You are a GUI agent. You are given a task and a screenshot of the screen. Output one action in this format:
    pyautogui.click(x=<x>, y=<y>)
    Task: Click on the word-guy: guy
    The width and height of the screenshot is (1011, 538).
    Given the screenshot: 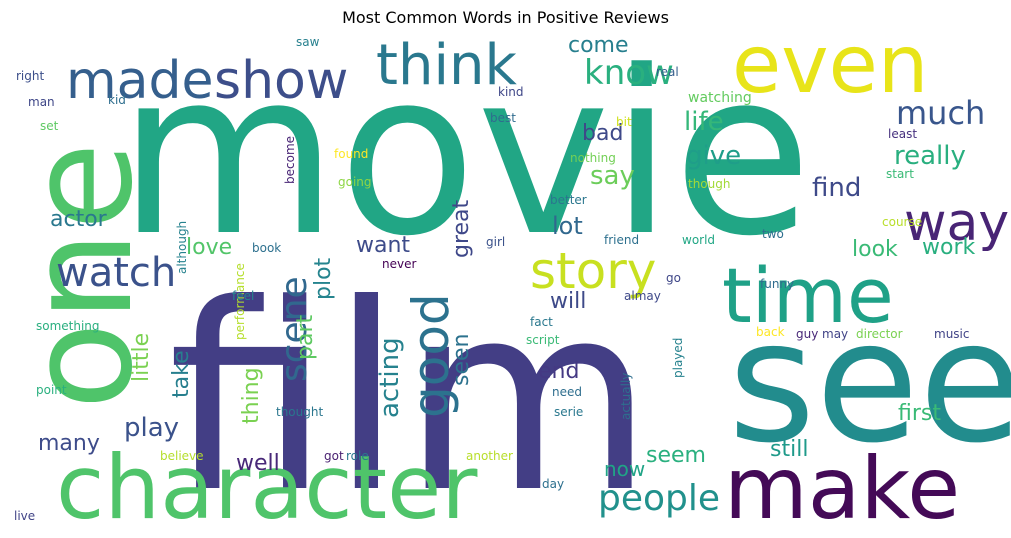 What is the action you would take?
    pyautogui.click(x=807, y=334)
    